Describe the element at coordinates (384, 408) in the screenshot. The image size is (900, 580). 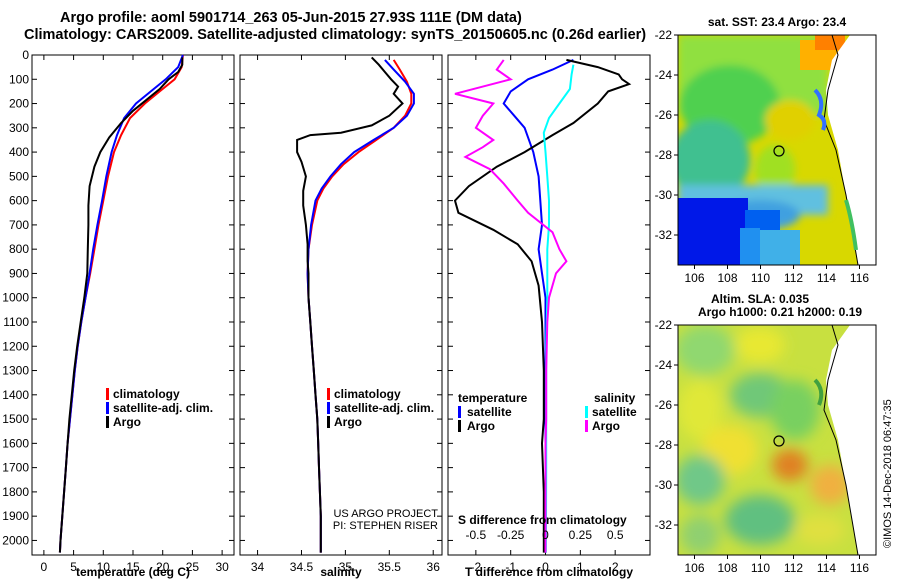
I see `salinity-legend-label: satellite-adj. clim.` at that location.